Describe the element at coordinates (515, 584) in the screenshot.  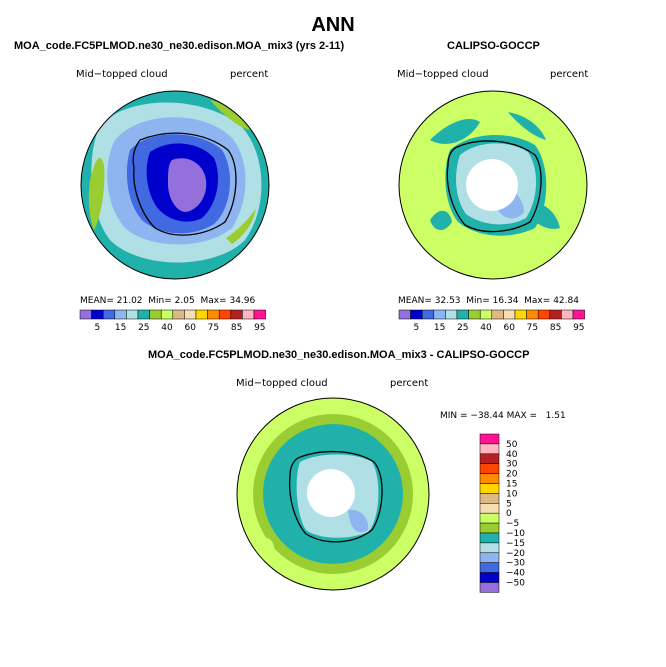
I see `colorbar-tick-label: −50` at that location.